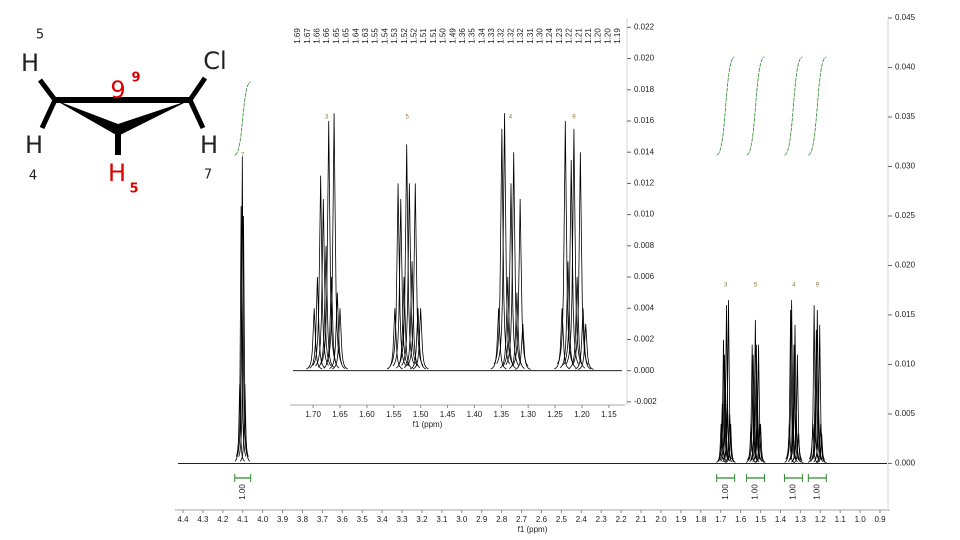  What do you see at coordinates (622, 519) in the screenshot?
I see `x-tick-label: 2.2` at bounding box center [622, 519].